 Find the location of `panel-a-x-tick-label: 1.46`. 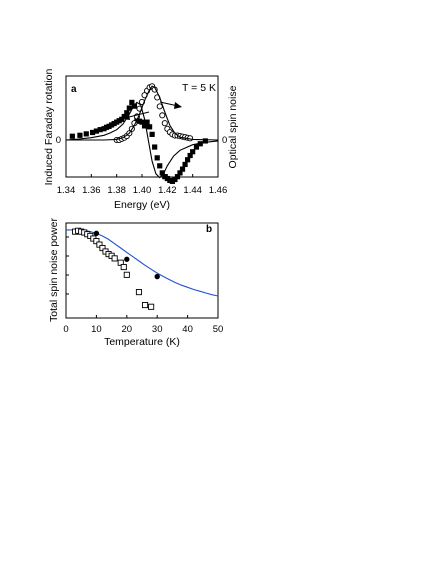

panel-a-x-tick-label: 1.46 is located at coordinates (218, 190).